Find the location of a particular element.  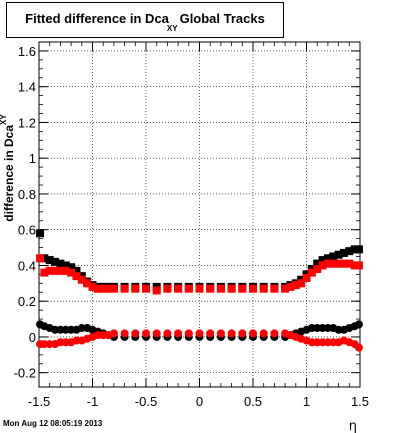

x-tick-label: 1.5 is located at coordinates (360, 401).